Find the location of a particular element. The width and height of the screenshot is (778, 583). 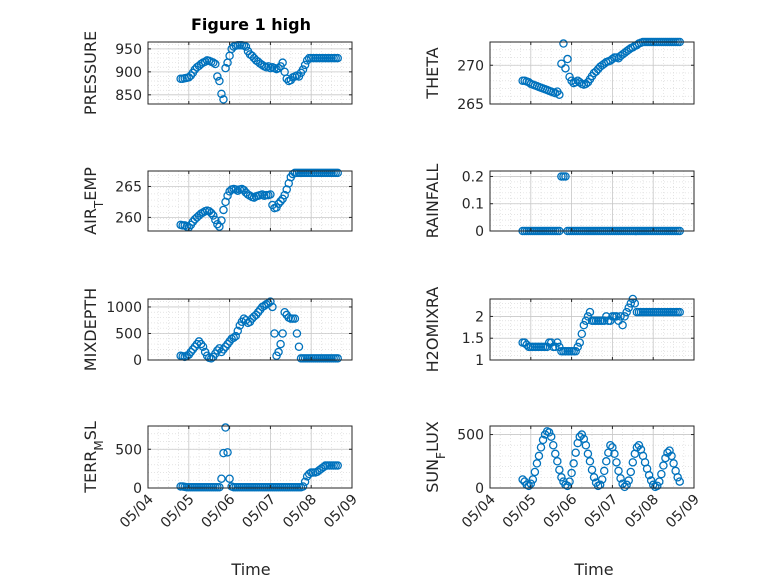

subplot-8-x-tick-label: 05/06 is located at coordinates (561, 511).